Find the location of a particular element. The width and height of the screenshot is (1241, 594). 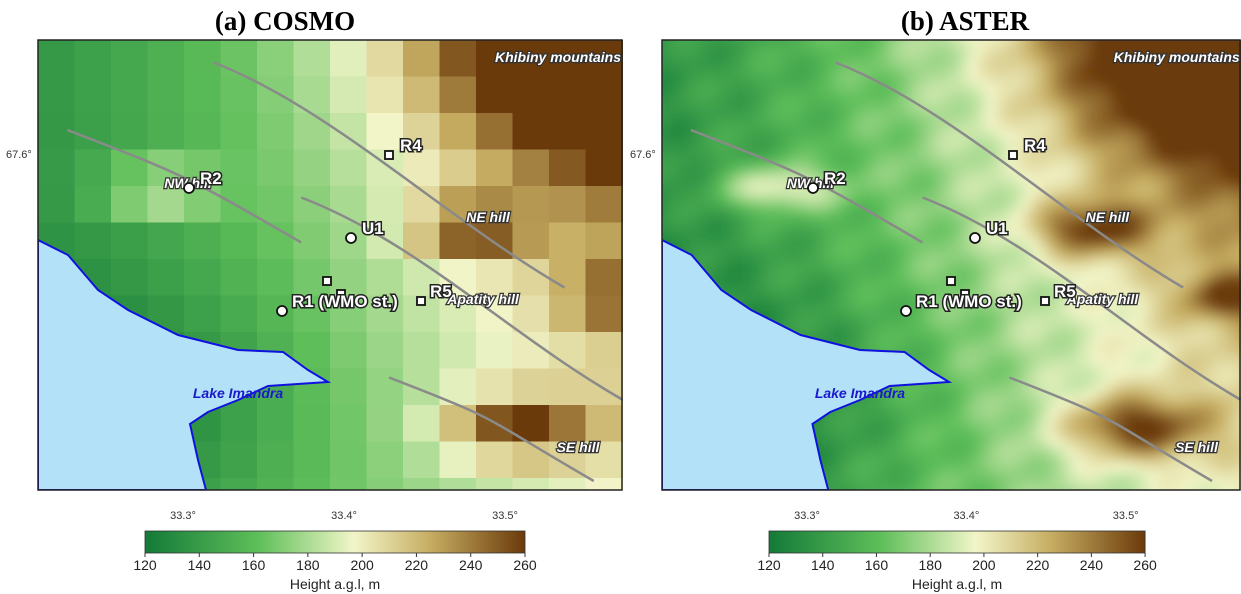

colorbar is located at coordinates (957, 542).